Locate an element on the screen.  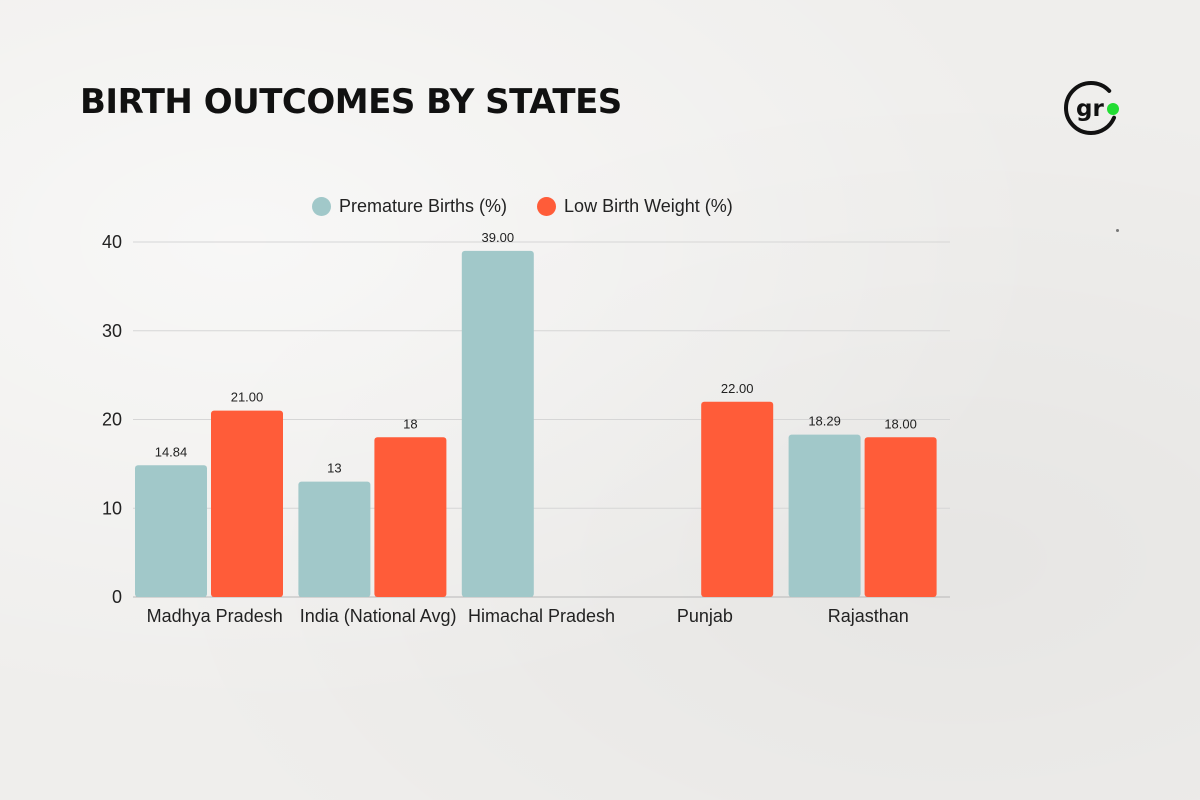
chart-title: BIRTH OUTCOMES BY STATES is located at coordinates (351, 102).